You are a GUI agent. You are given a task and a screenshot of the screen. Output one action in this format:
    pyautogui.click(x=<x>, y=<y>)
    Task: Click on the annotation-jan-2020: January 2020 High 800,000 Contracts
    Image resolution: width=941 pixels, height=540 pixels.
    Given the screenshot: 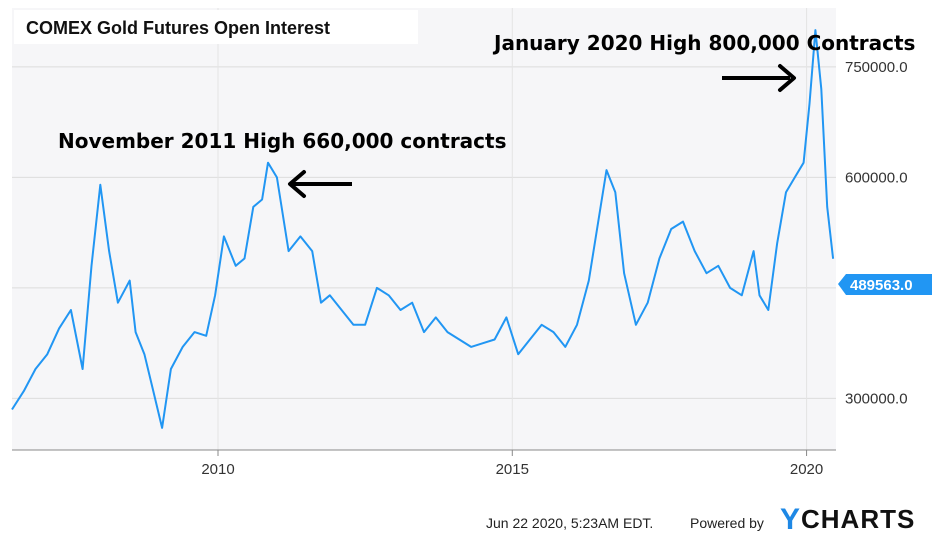 What is the action you would take?
    pyautogui.click(x=703, y=43)
    